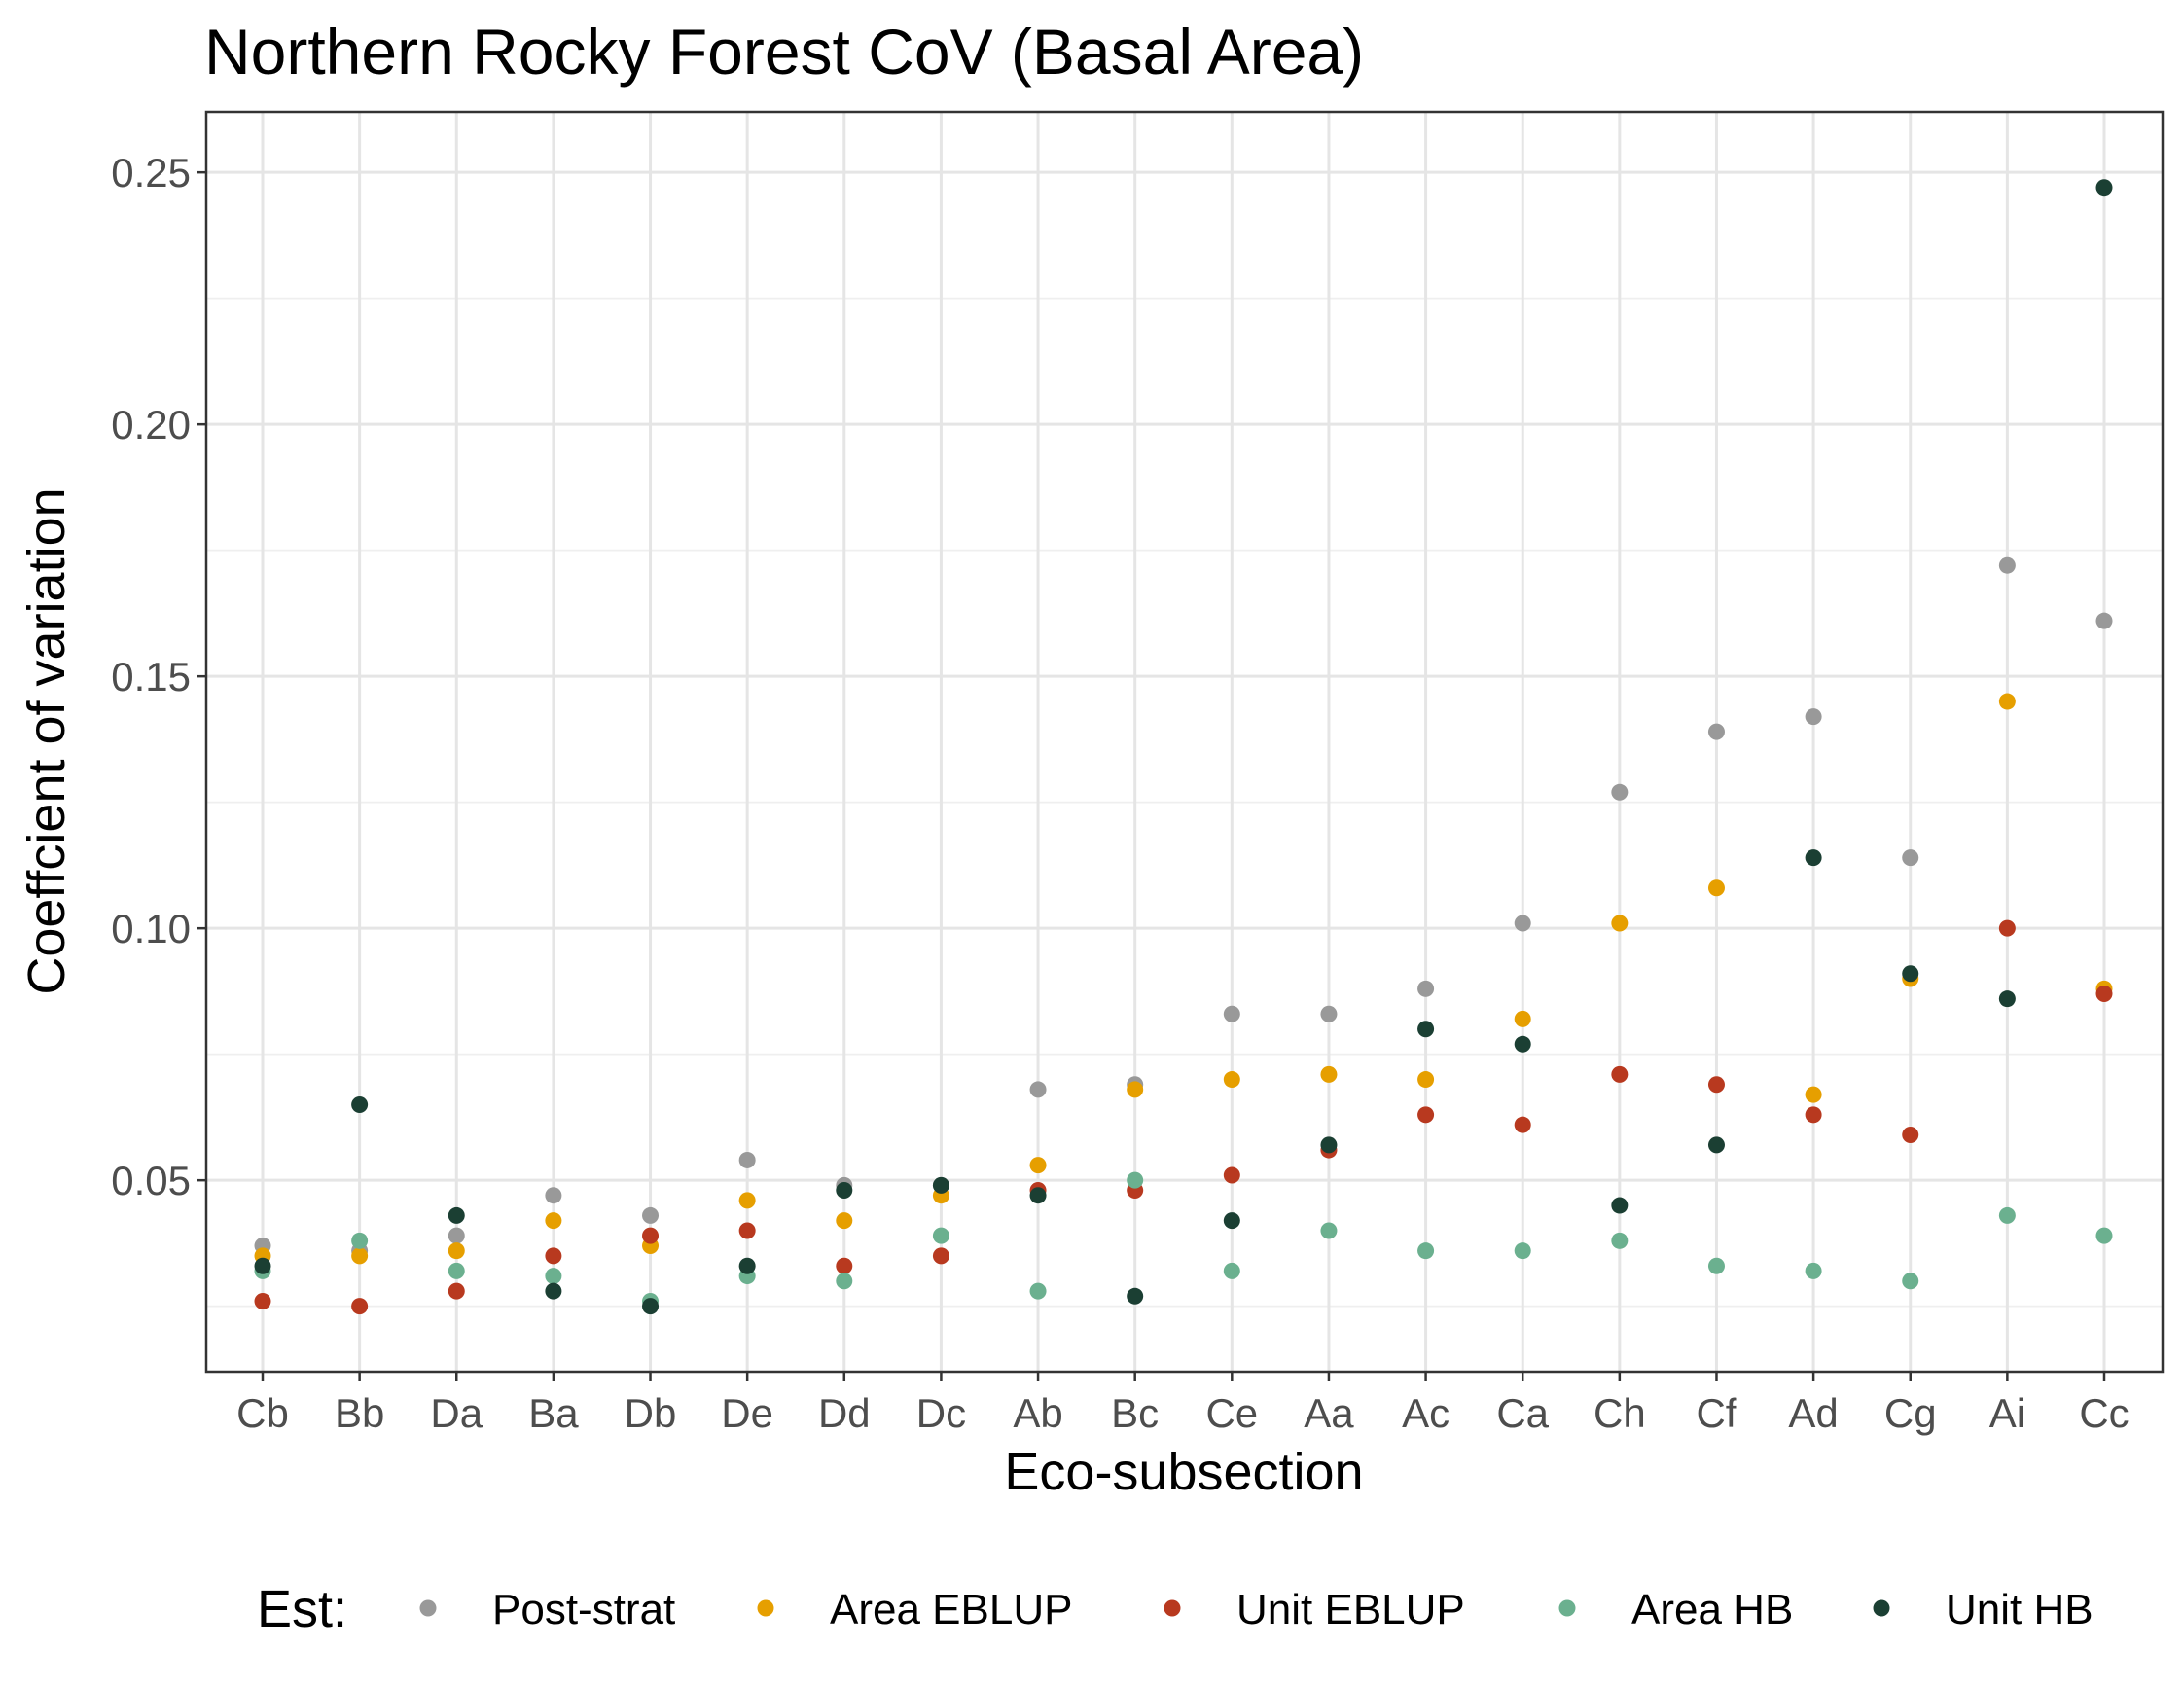  What do you see at coordinates (1910, 1413) in the screenshot?
I see `x-tick-label: Cg` at bounding box center [1910, 1413].